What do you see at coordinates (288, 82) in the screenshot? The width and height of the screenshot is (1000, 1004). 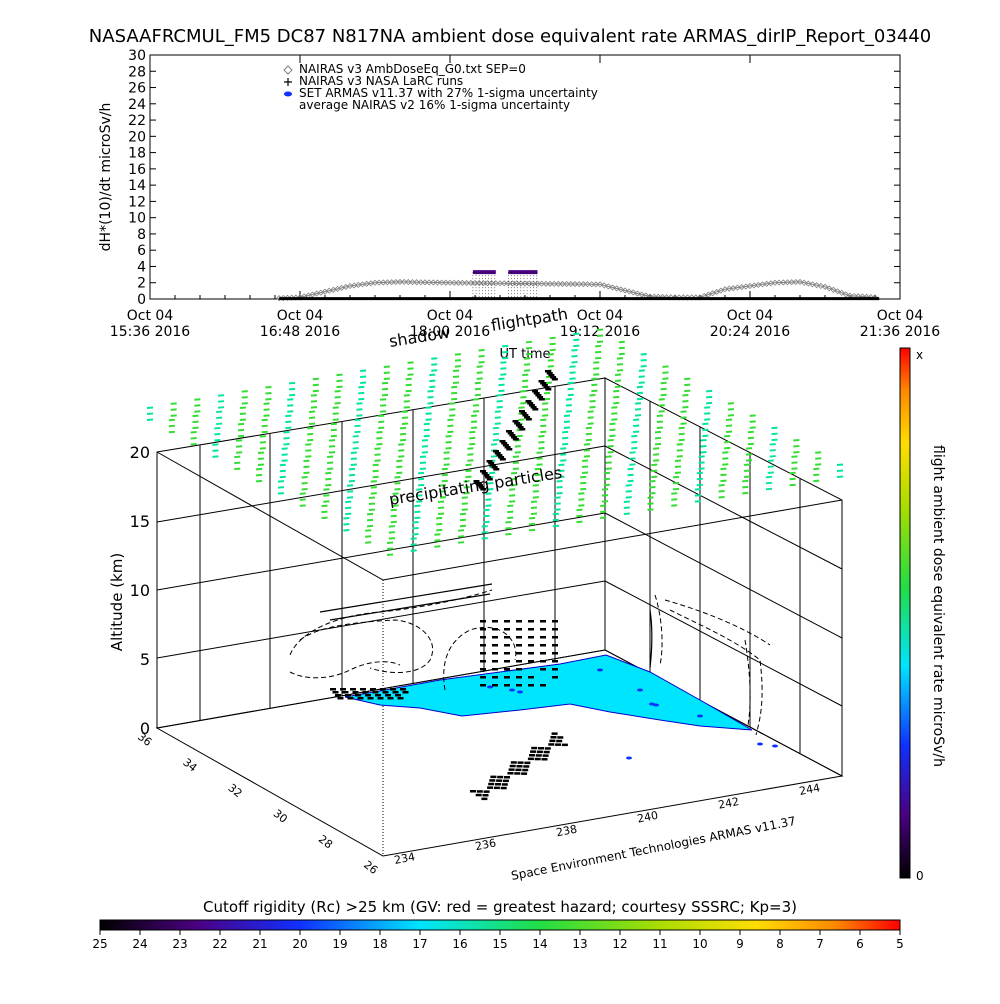 I see `legend-plus-symbol` at bounding box center [288, 82].